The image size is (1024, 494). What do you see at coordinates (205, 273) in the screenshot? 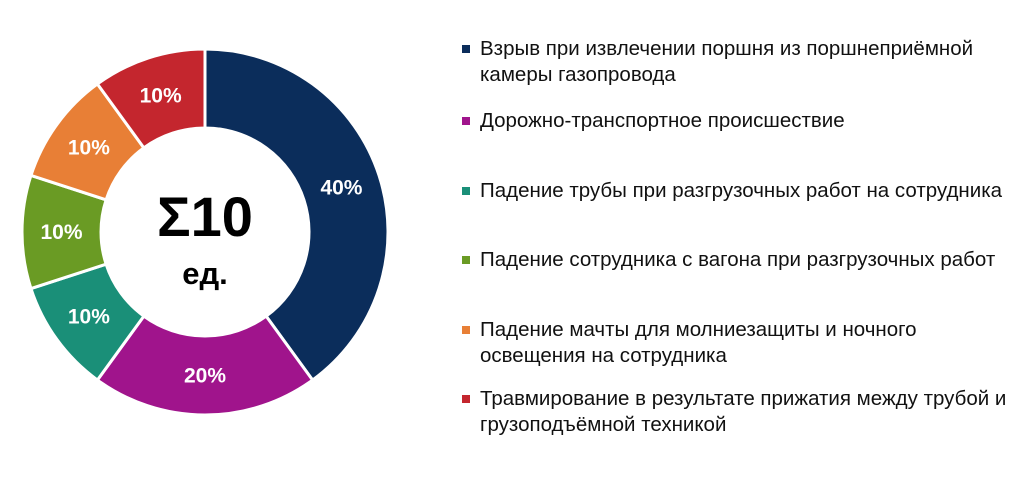
I see `center-unit: ед.` at bounding box center [205, 273].